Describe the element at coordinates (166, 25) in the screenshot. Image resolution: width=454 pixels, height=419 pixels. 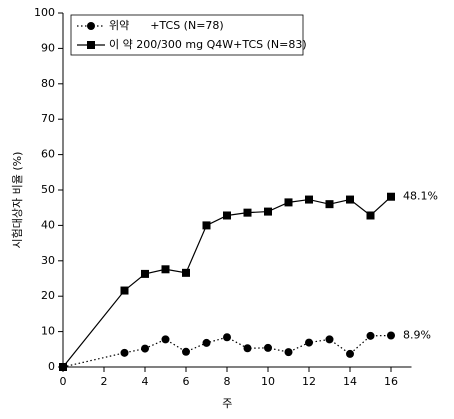
I see `legend-label: 위약 +TCS (N=78)` at that location.